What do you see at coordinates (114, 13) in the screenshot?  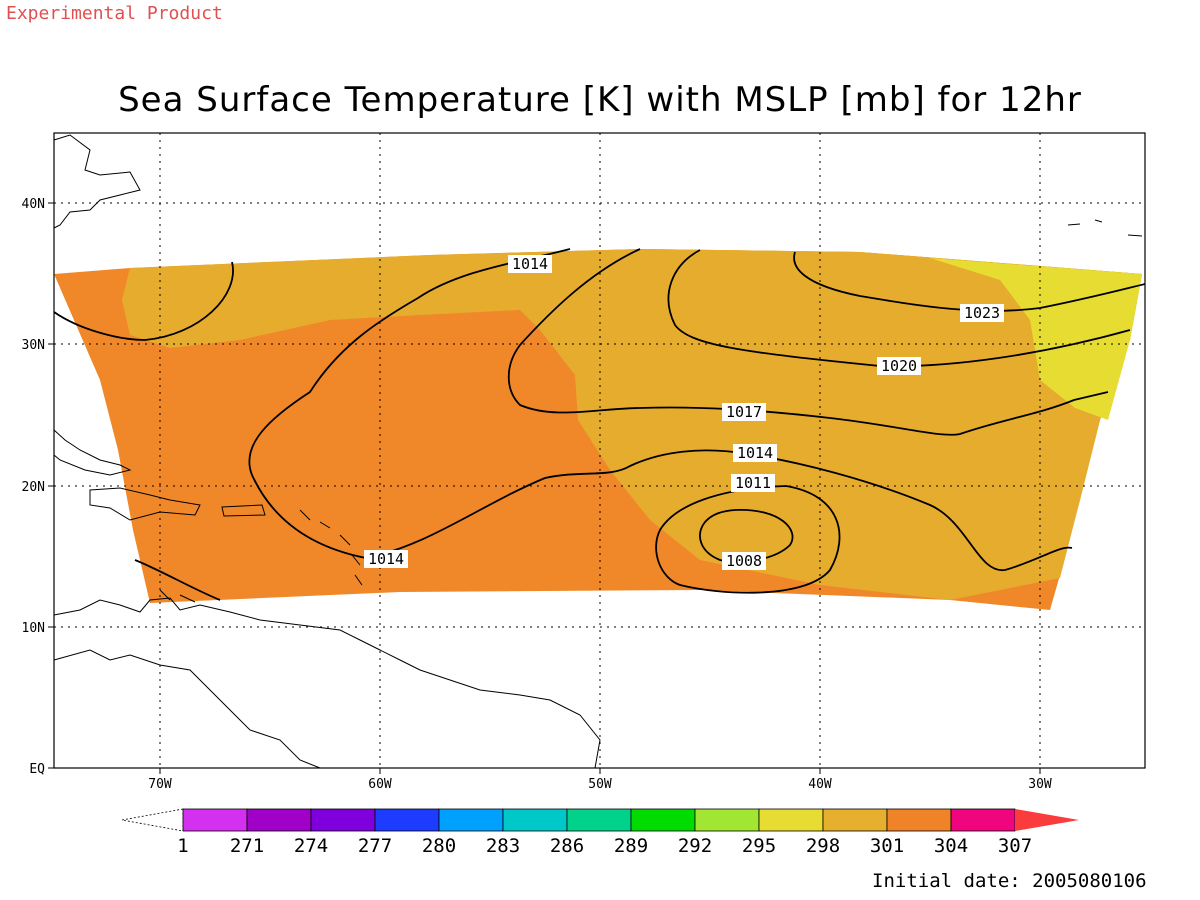 I see `product-tag: Experimental Product` at bounding box center [114, 13].